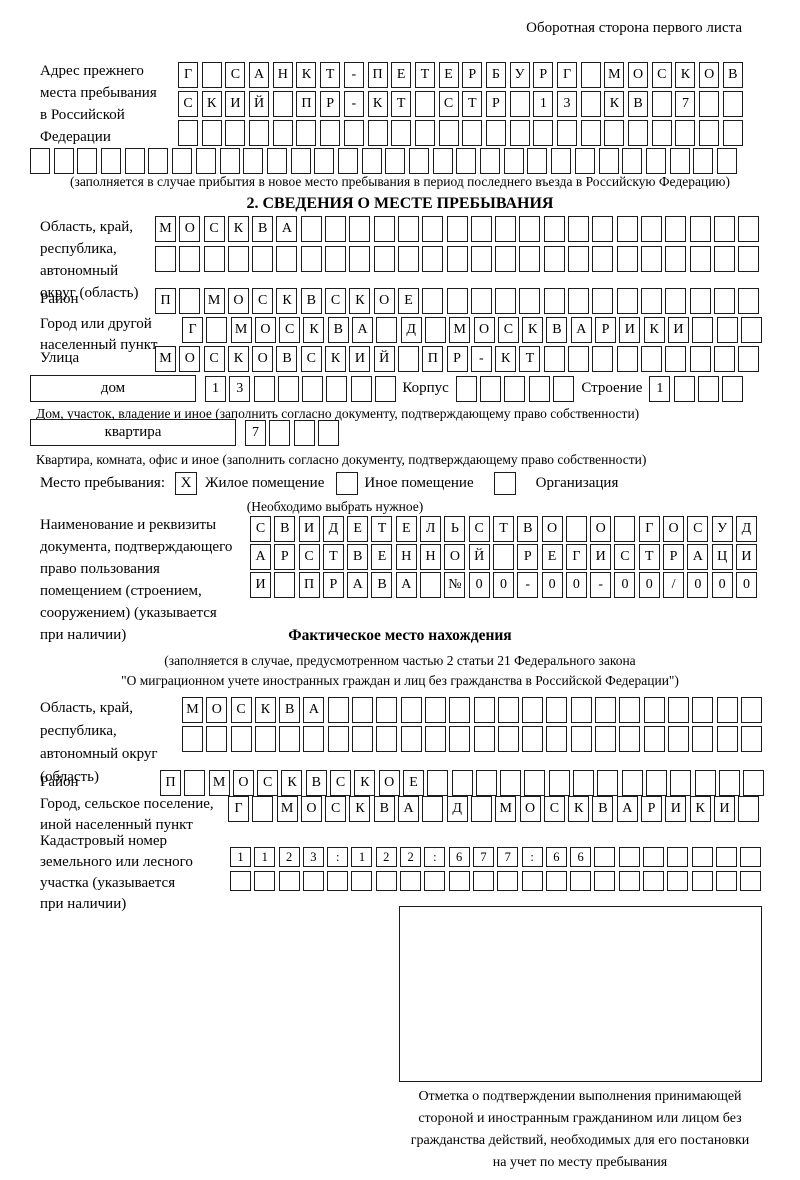  Describe the element at coordinates (238, 359) in the screenshot. I see `form-cell: К` at that location.